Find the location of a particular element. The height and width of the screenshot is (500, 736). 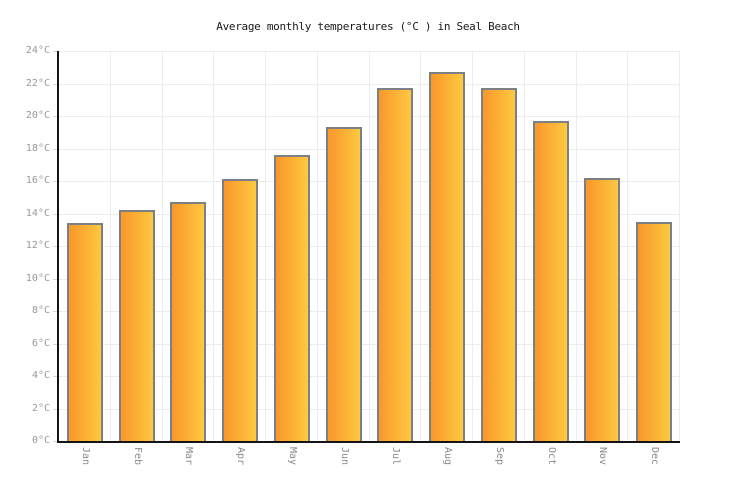

bar-sep is located at coordinates (498, 264).